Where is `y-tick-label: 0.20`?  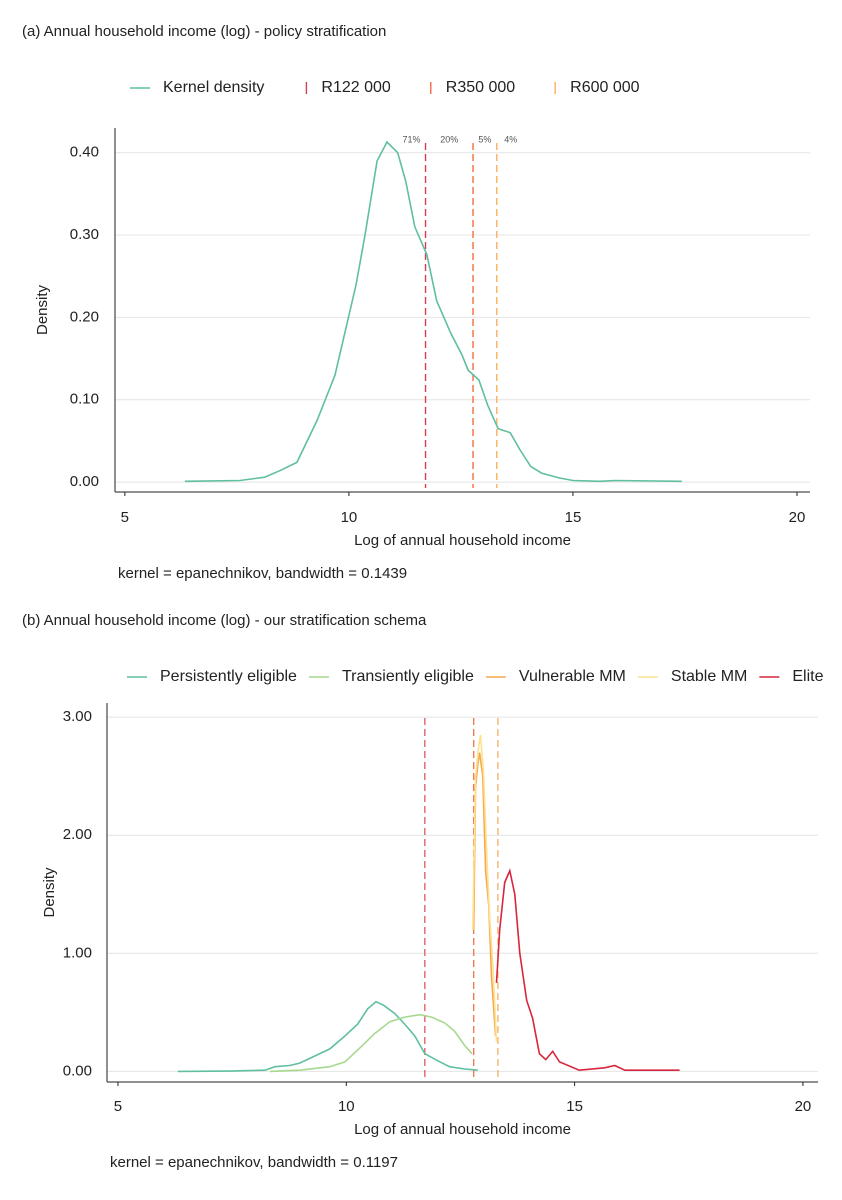
y-tick-label: 0.20 is located at coordinates (84, 316).